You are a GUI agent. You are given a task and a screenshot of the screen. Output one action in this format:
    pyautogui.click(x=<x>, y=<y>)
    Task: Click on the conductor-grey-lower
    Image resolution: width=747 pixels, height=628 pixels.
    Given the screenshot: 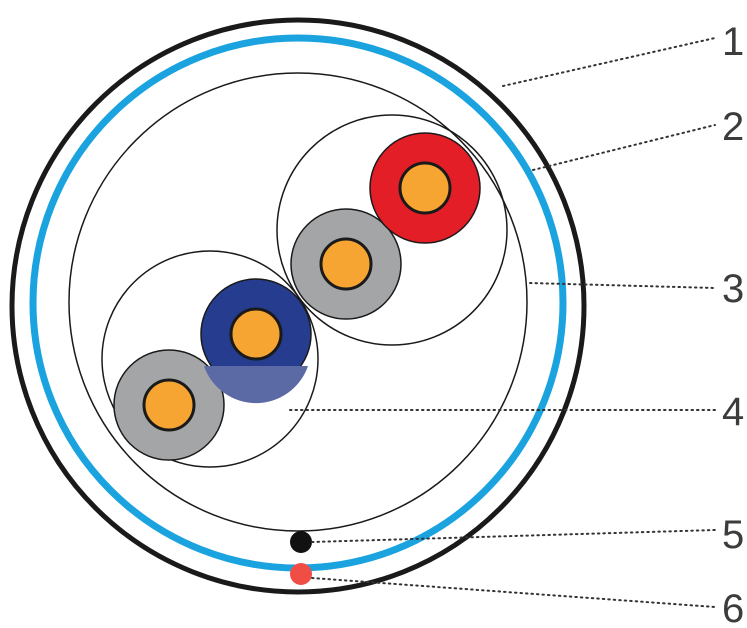 What is the action you would take?
    pyautogui.click(x=169, y=405)
    